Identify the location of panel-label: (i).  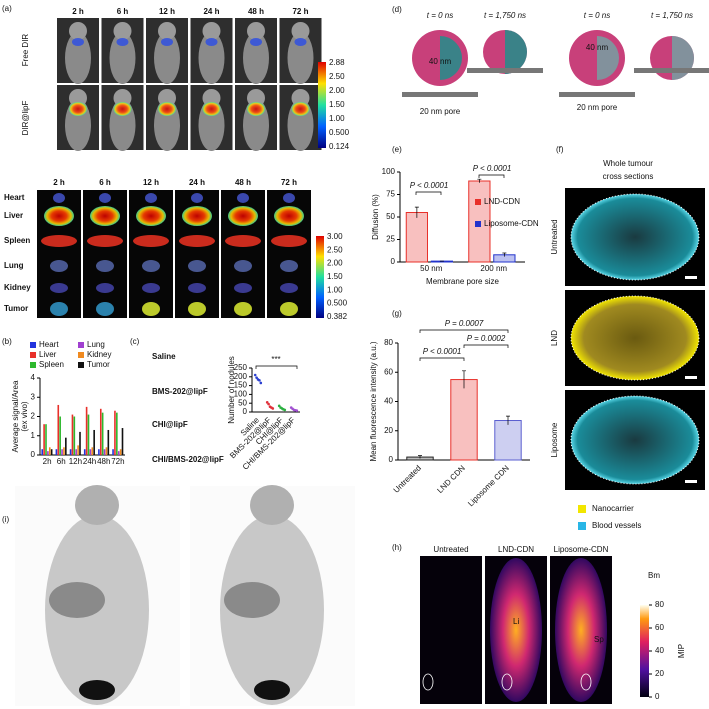
(5, 519).